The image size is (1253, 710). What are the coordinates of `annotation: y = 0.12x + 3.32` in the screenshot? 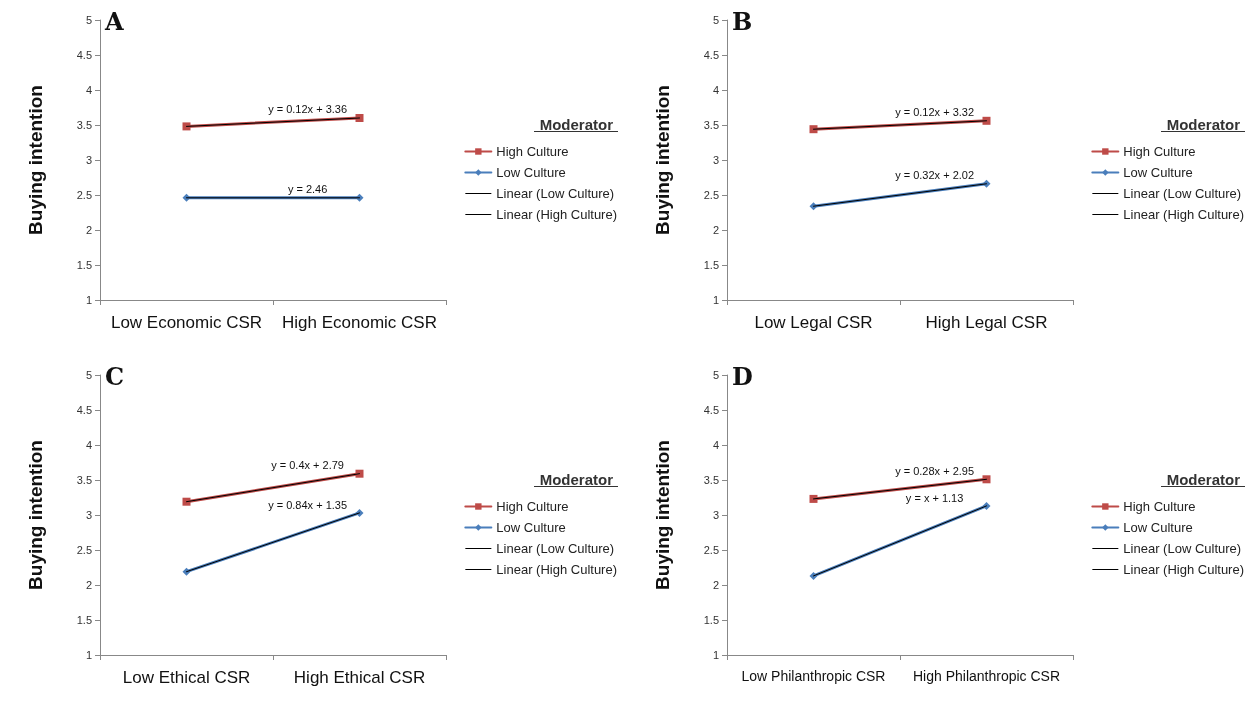 It's located at (935, 111).